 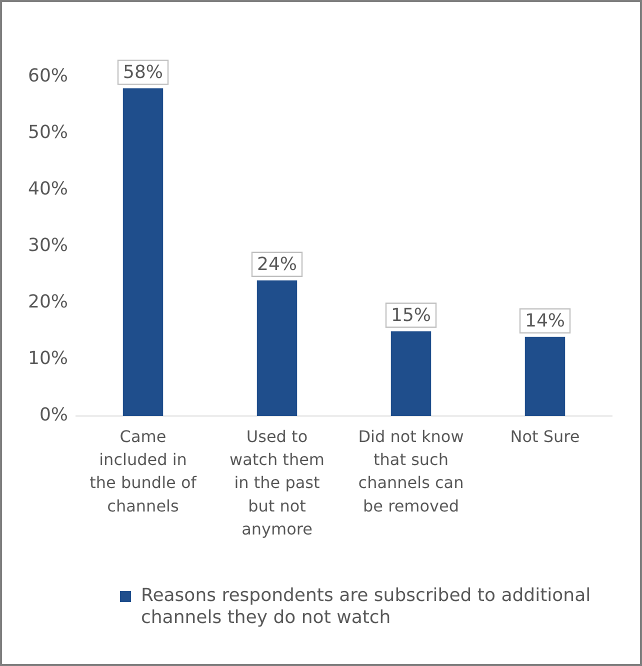 What do you see at coordinates (48, 359) in the screenshot?
I see `y-tick-label: 10%` at bounding box center [48, 359].